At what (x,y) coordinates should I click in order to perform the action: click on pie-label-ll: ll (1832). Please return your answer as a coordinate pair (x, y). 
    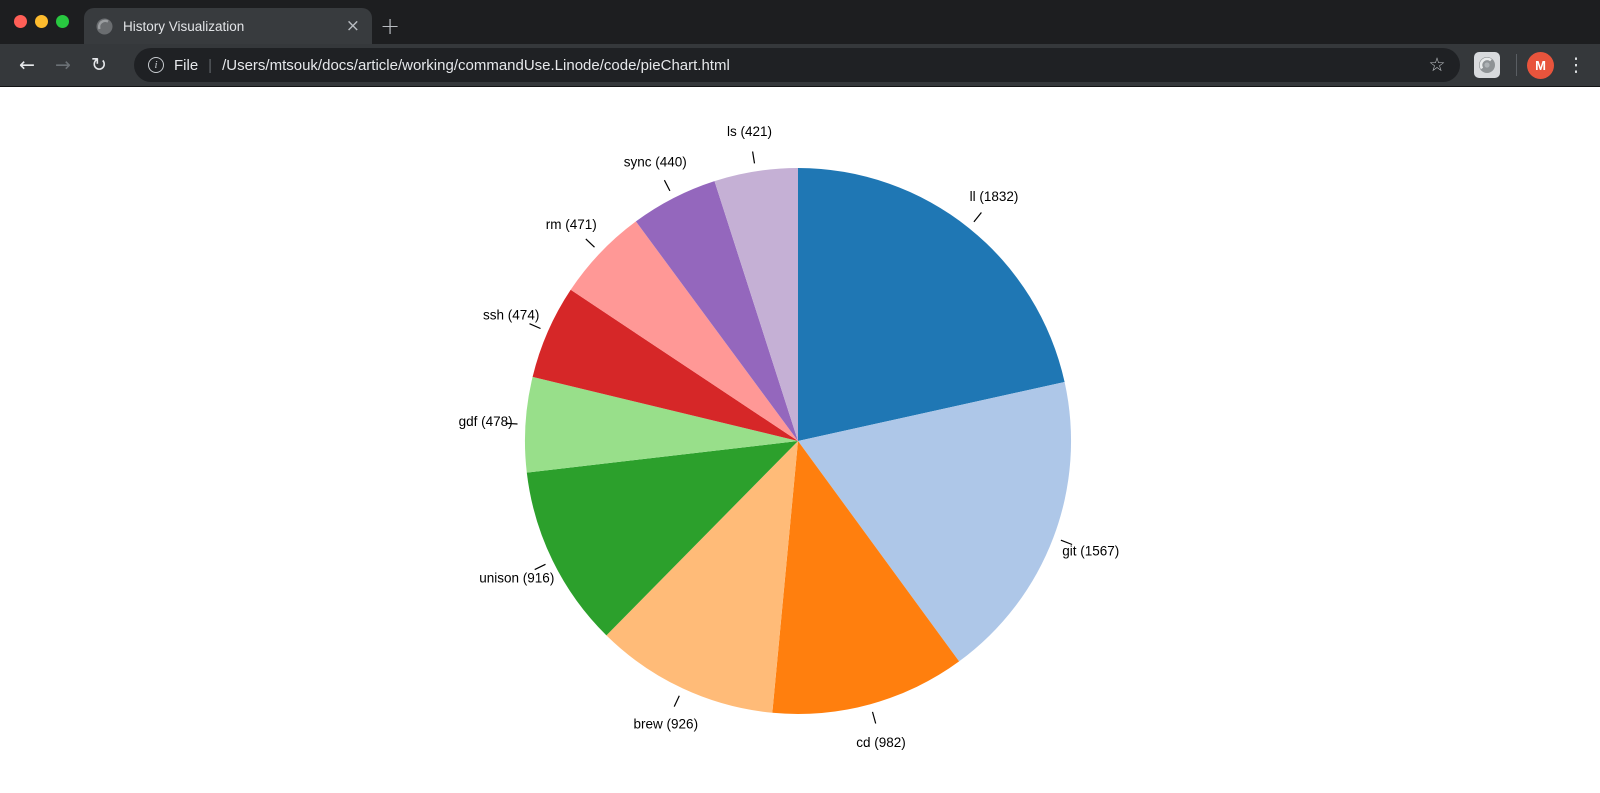
    Looking at the image, I should click on (994, 196).